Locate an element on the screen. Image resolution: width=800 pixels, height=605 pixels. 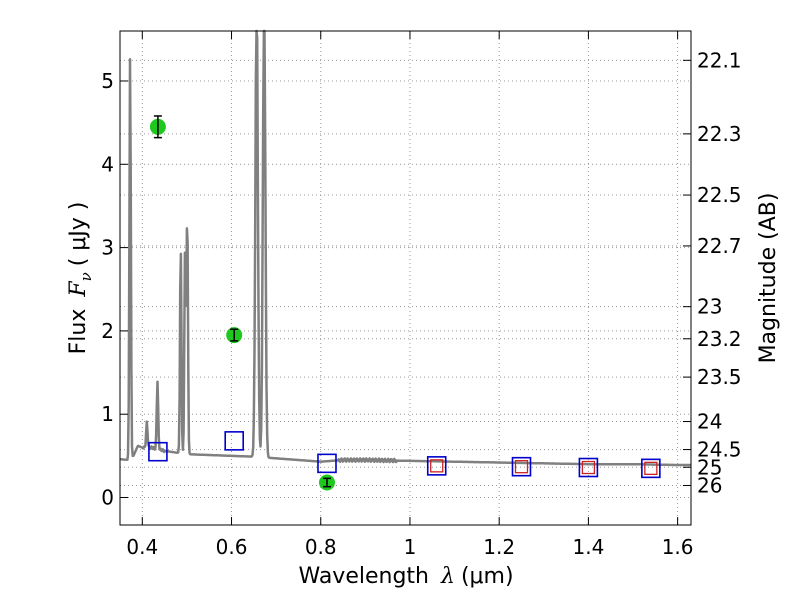
y2-tick-label: 24.5 is located at coordinates (719, 450).